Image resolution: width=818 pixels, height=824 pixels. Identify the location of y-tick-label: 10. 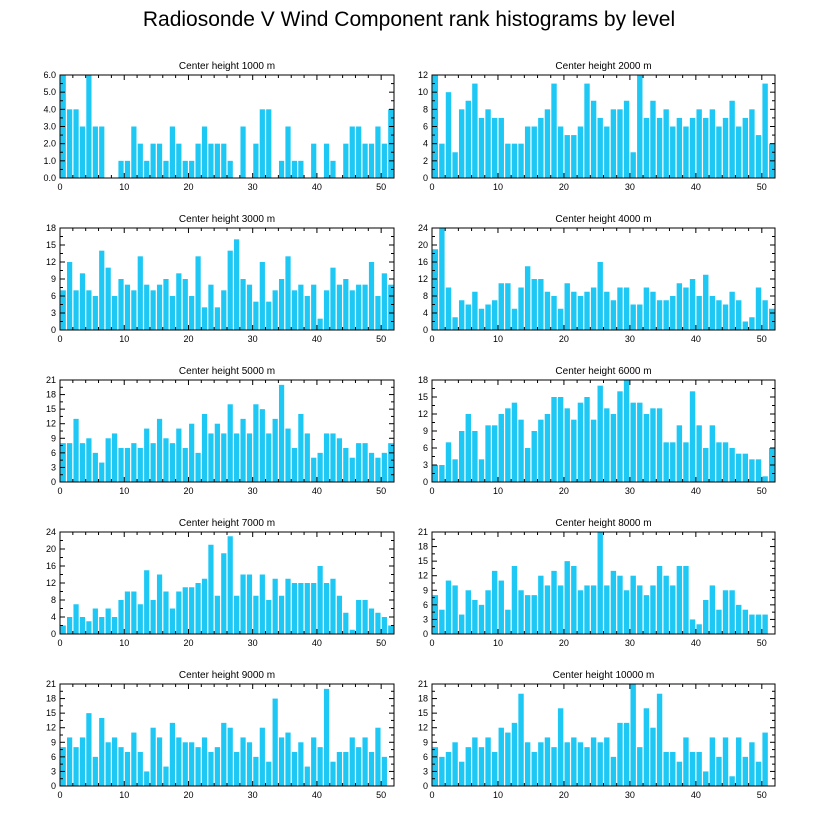
(423, 92).